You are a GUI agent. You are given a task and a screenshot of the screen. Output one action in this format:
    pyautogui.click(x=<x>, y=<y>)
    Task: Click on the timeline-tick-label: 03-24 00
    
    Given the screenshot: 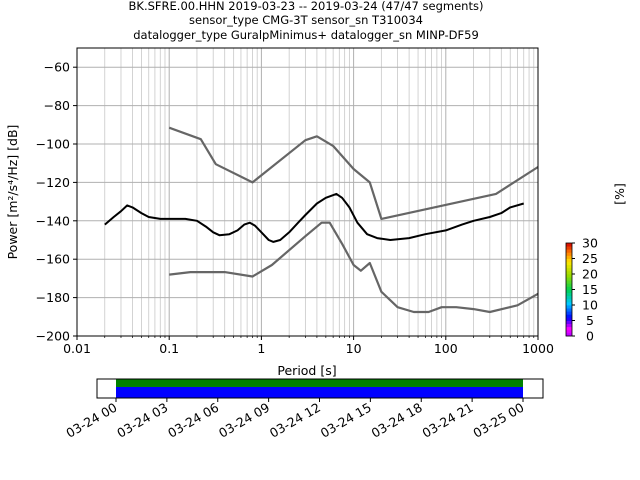 What is the action you would take?
    pyautogui.click(x=91, y=420)
    